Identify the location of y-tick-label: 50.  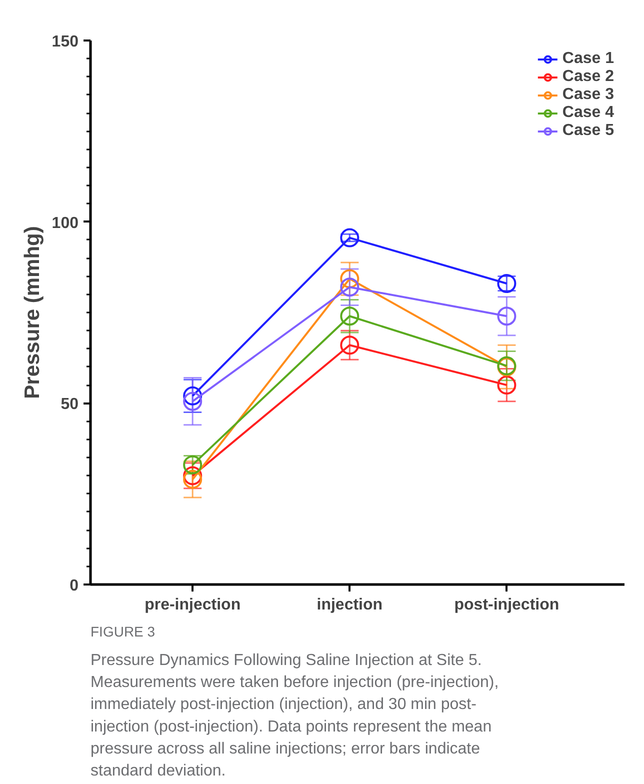
(69, 405).